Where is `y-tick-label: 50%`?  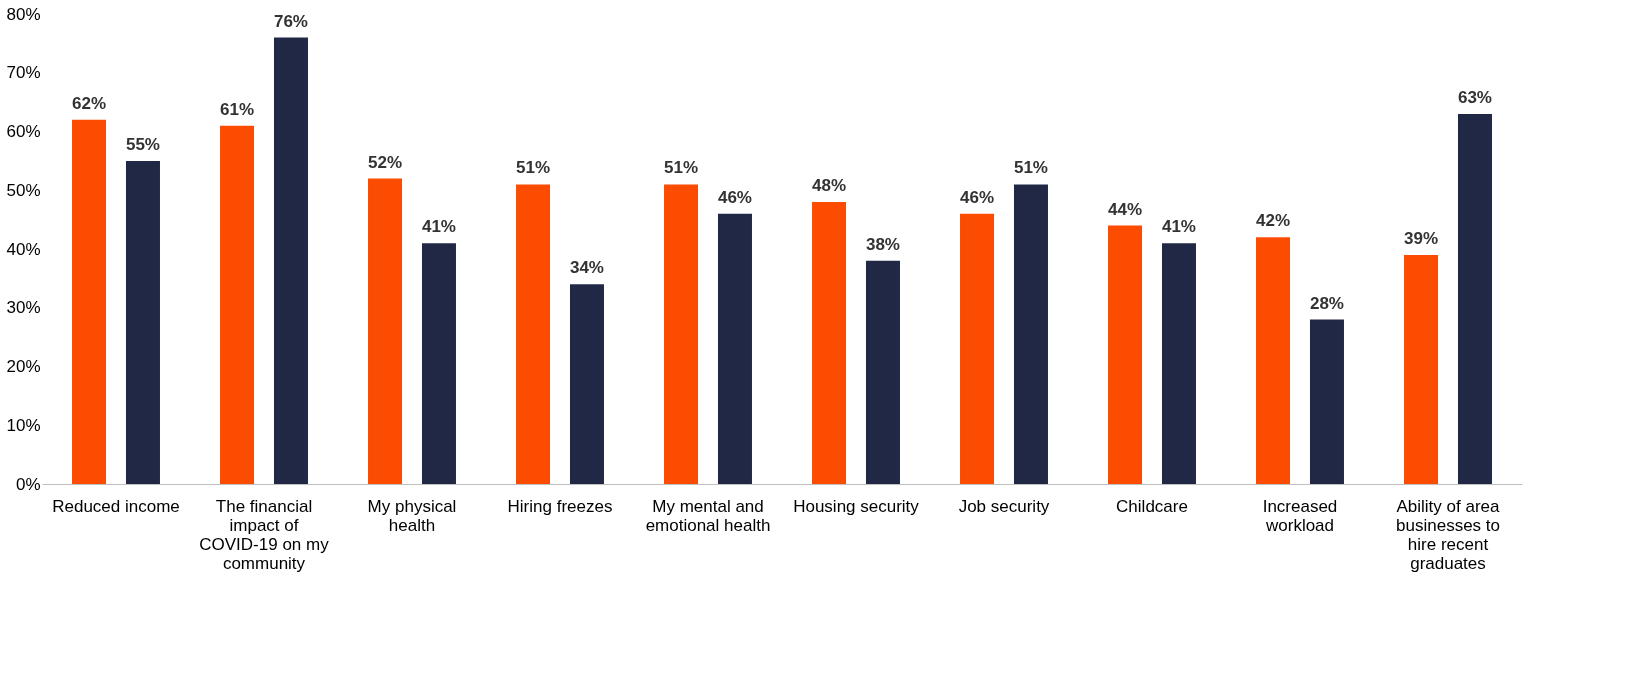 y-tick-label: 50% is located at coordinates (23, 190).